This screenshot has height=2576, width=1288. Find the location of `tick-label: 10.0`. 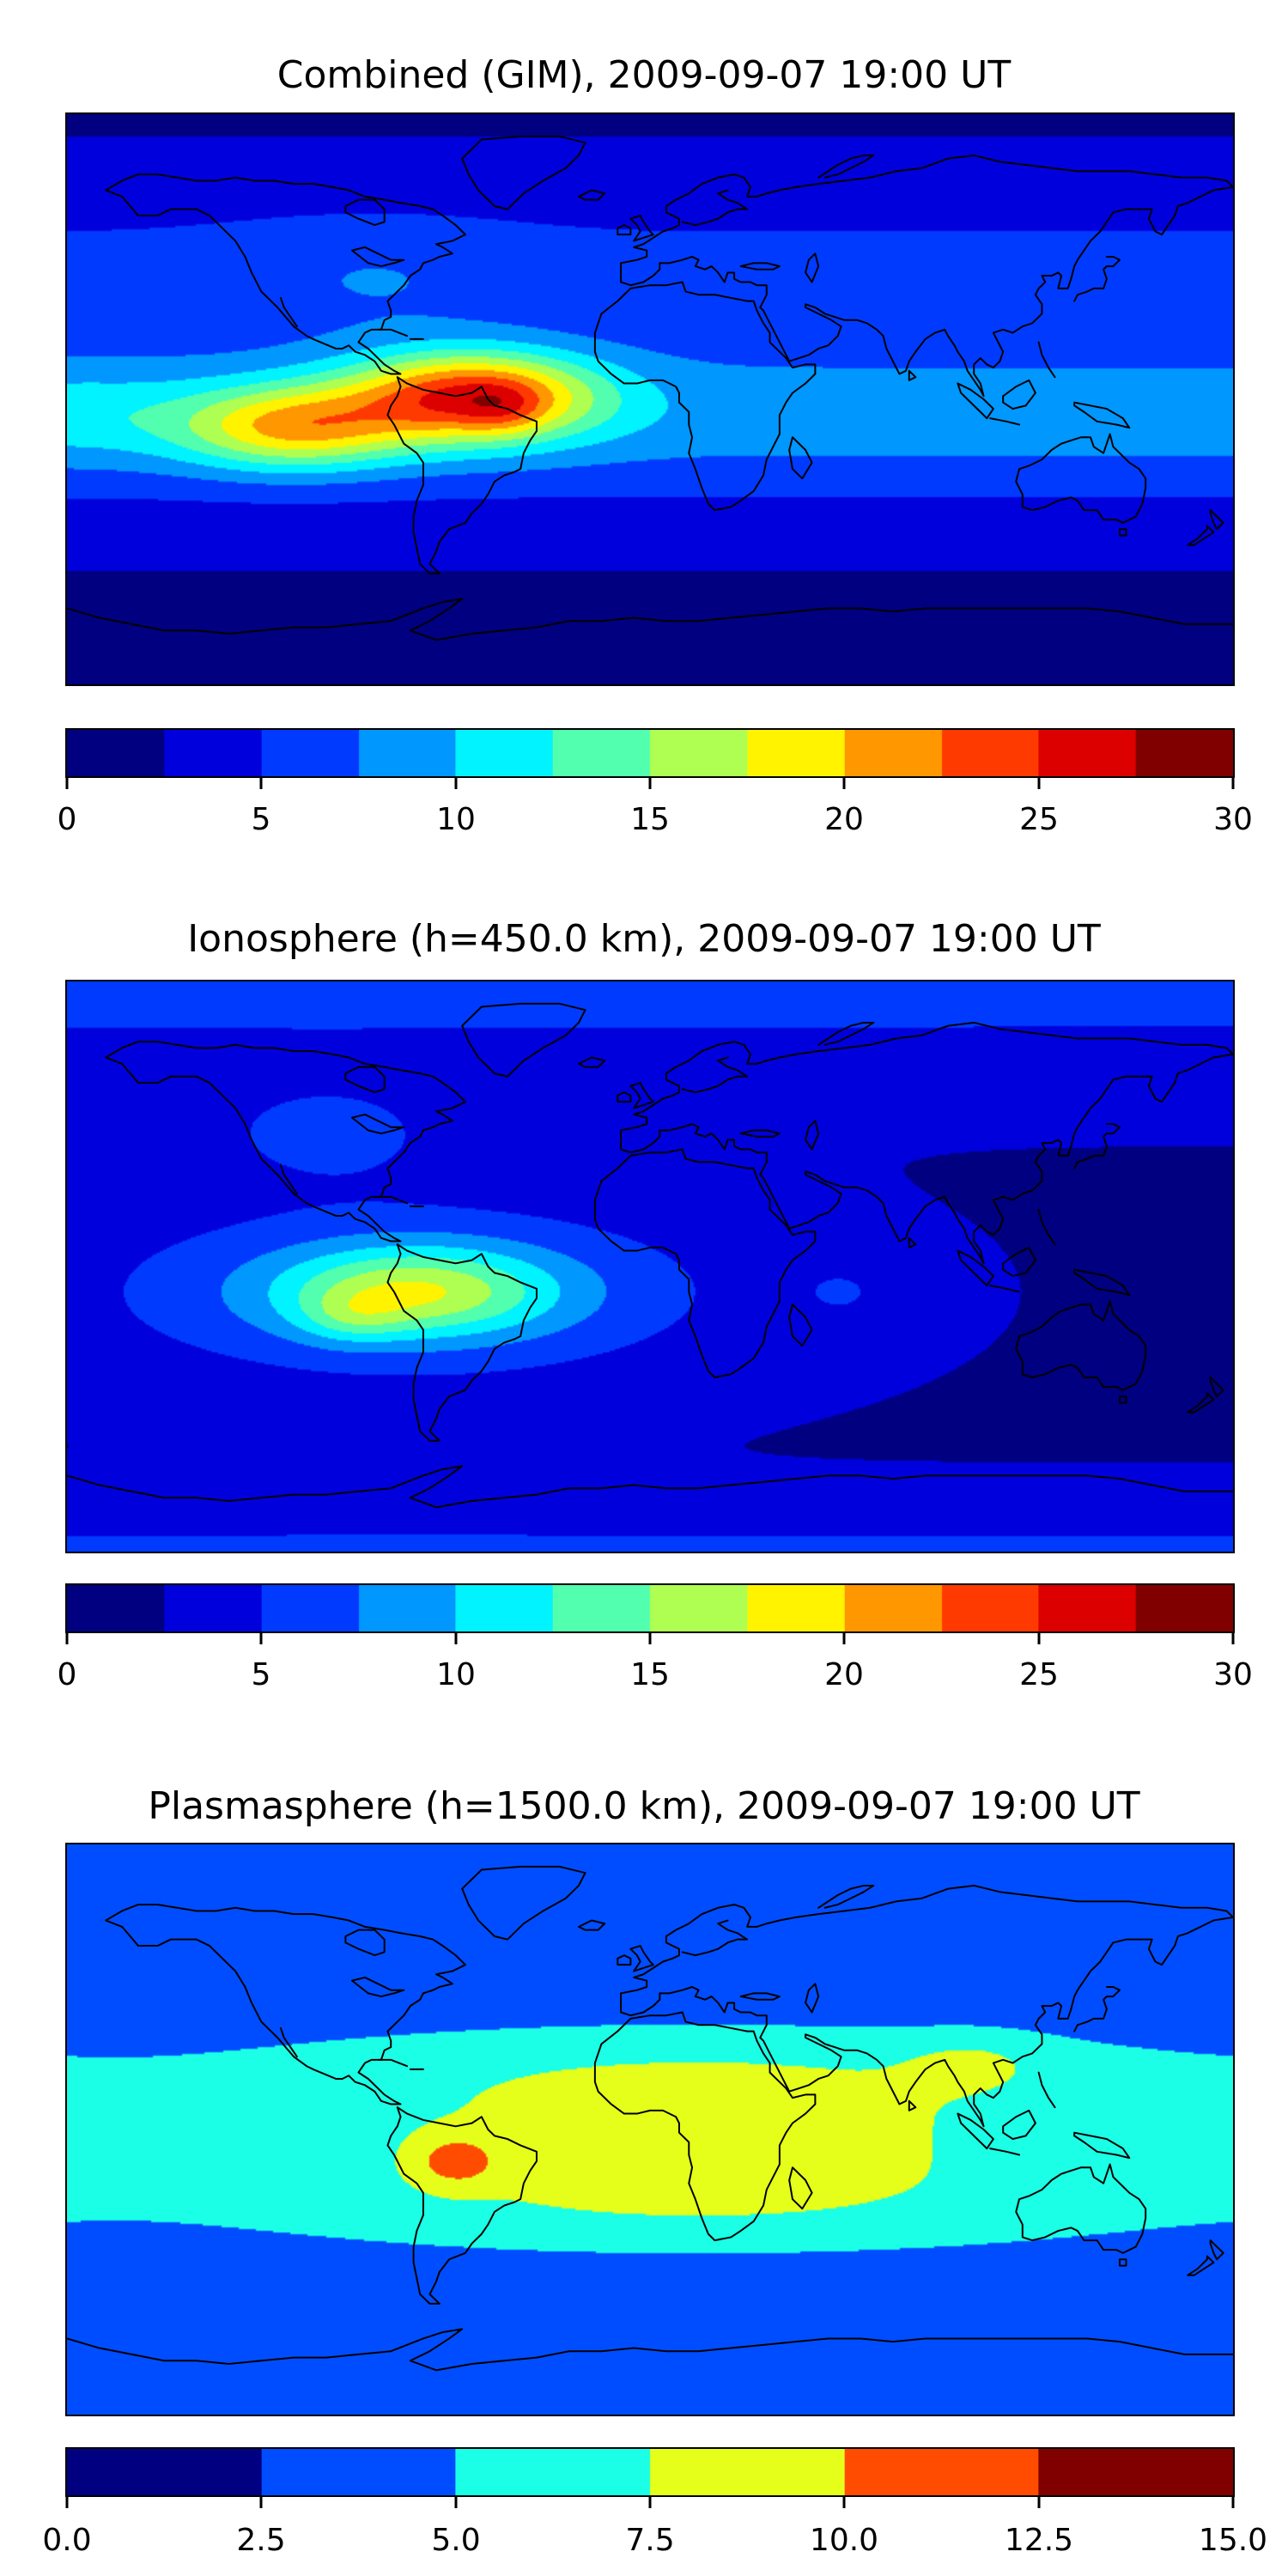

tick-label: 10.0 is located at coordinates (844, 2540).